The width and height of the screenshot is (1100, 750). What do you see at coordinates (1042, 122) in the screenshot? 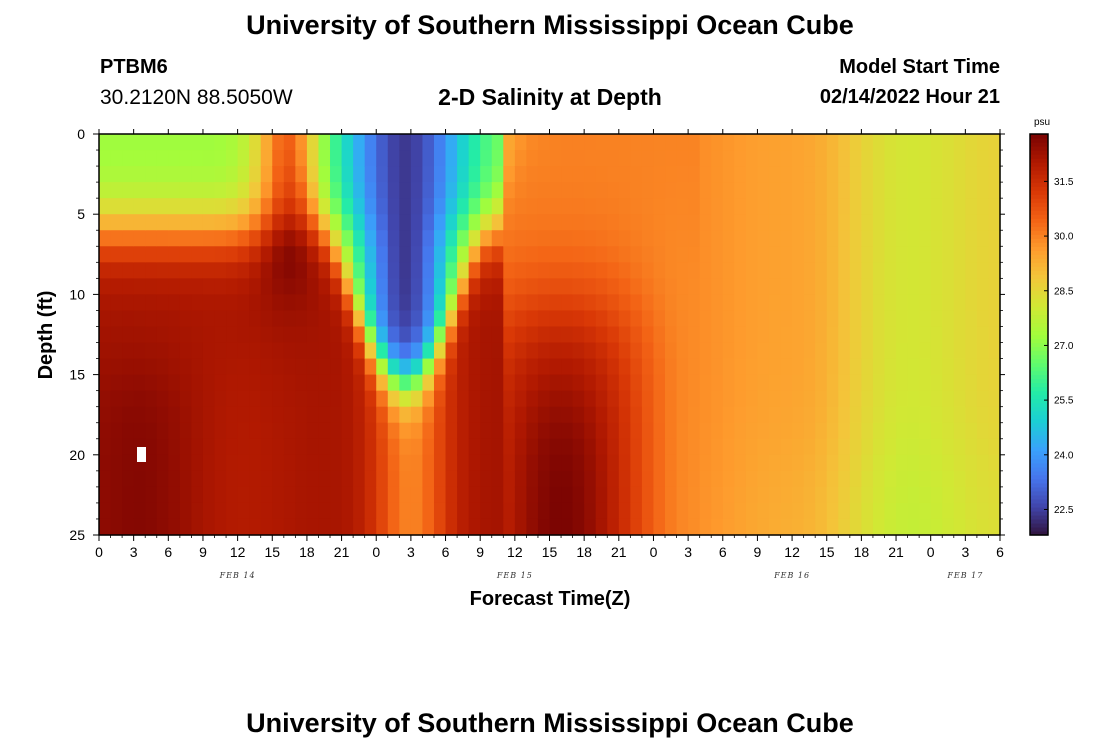
I see `colorbar-unit: psu` at bounding box center [1042, 122].